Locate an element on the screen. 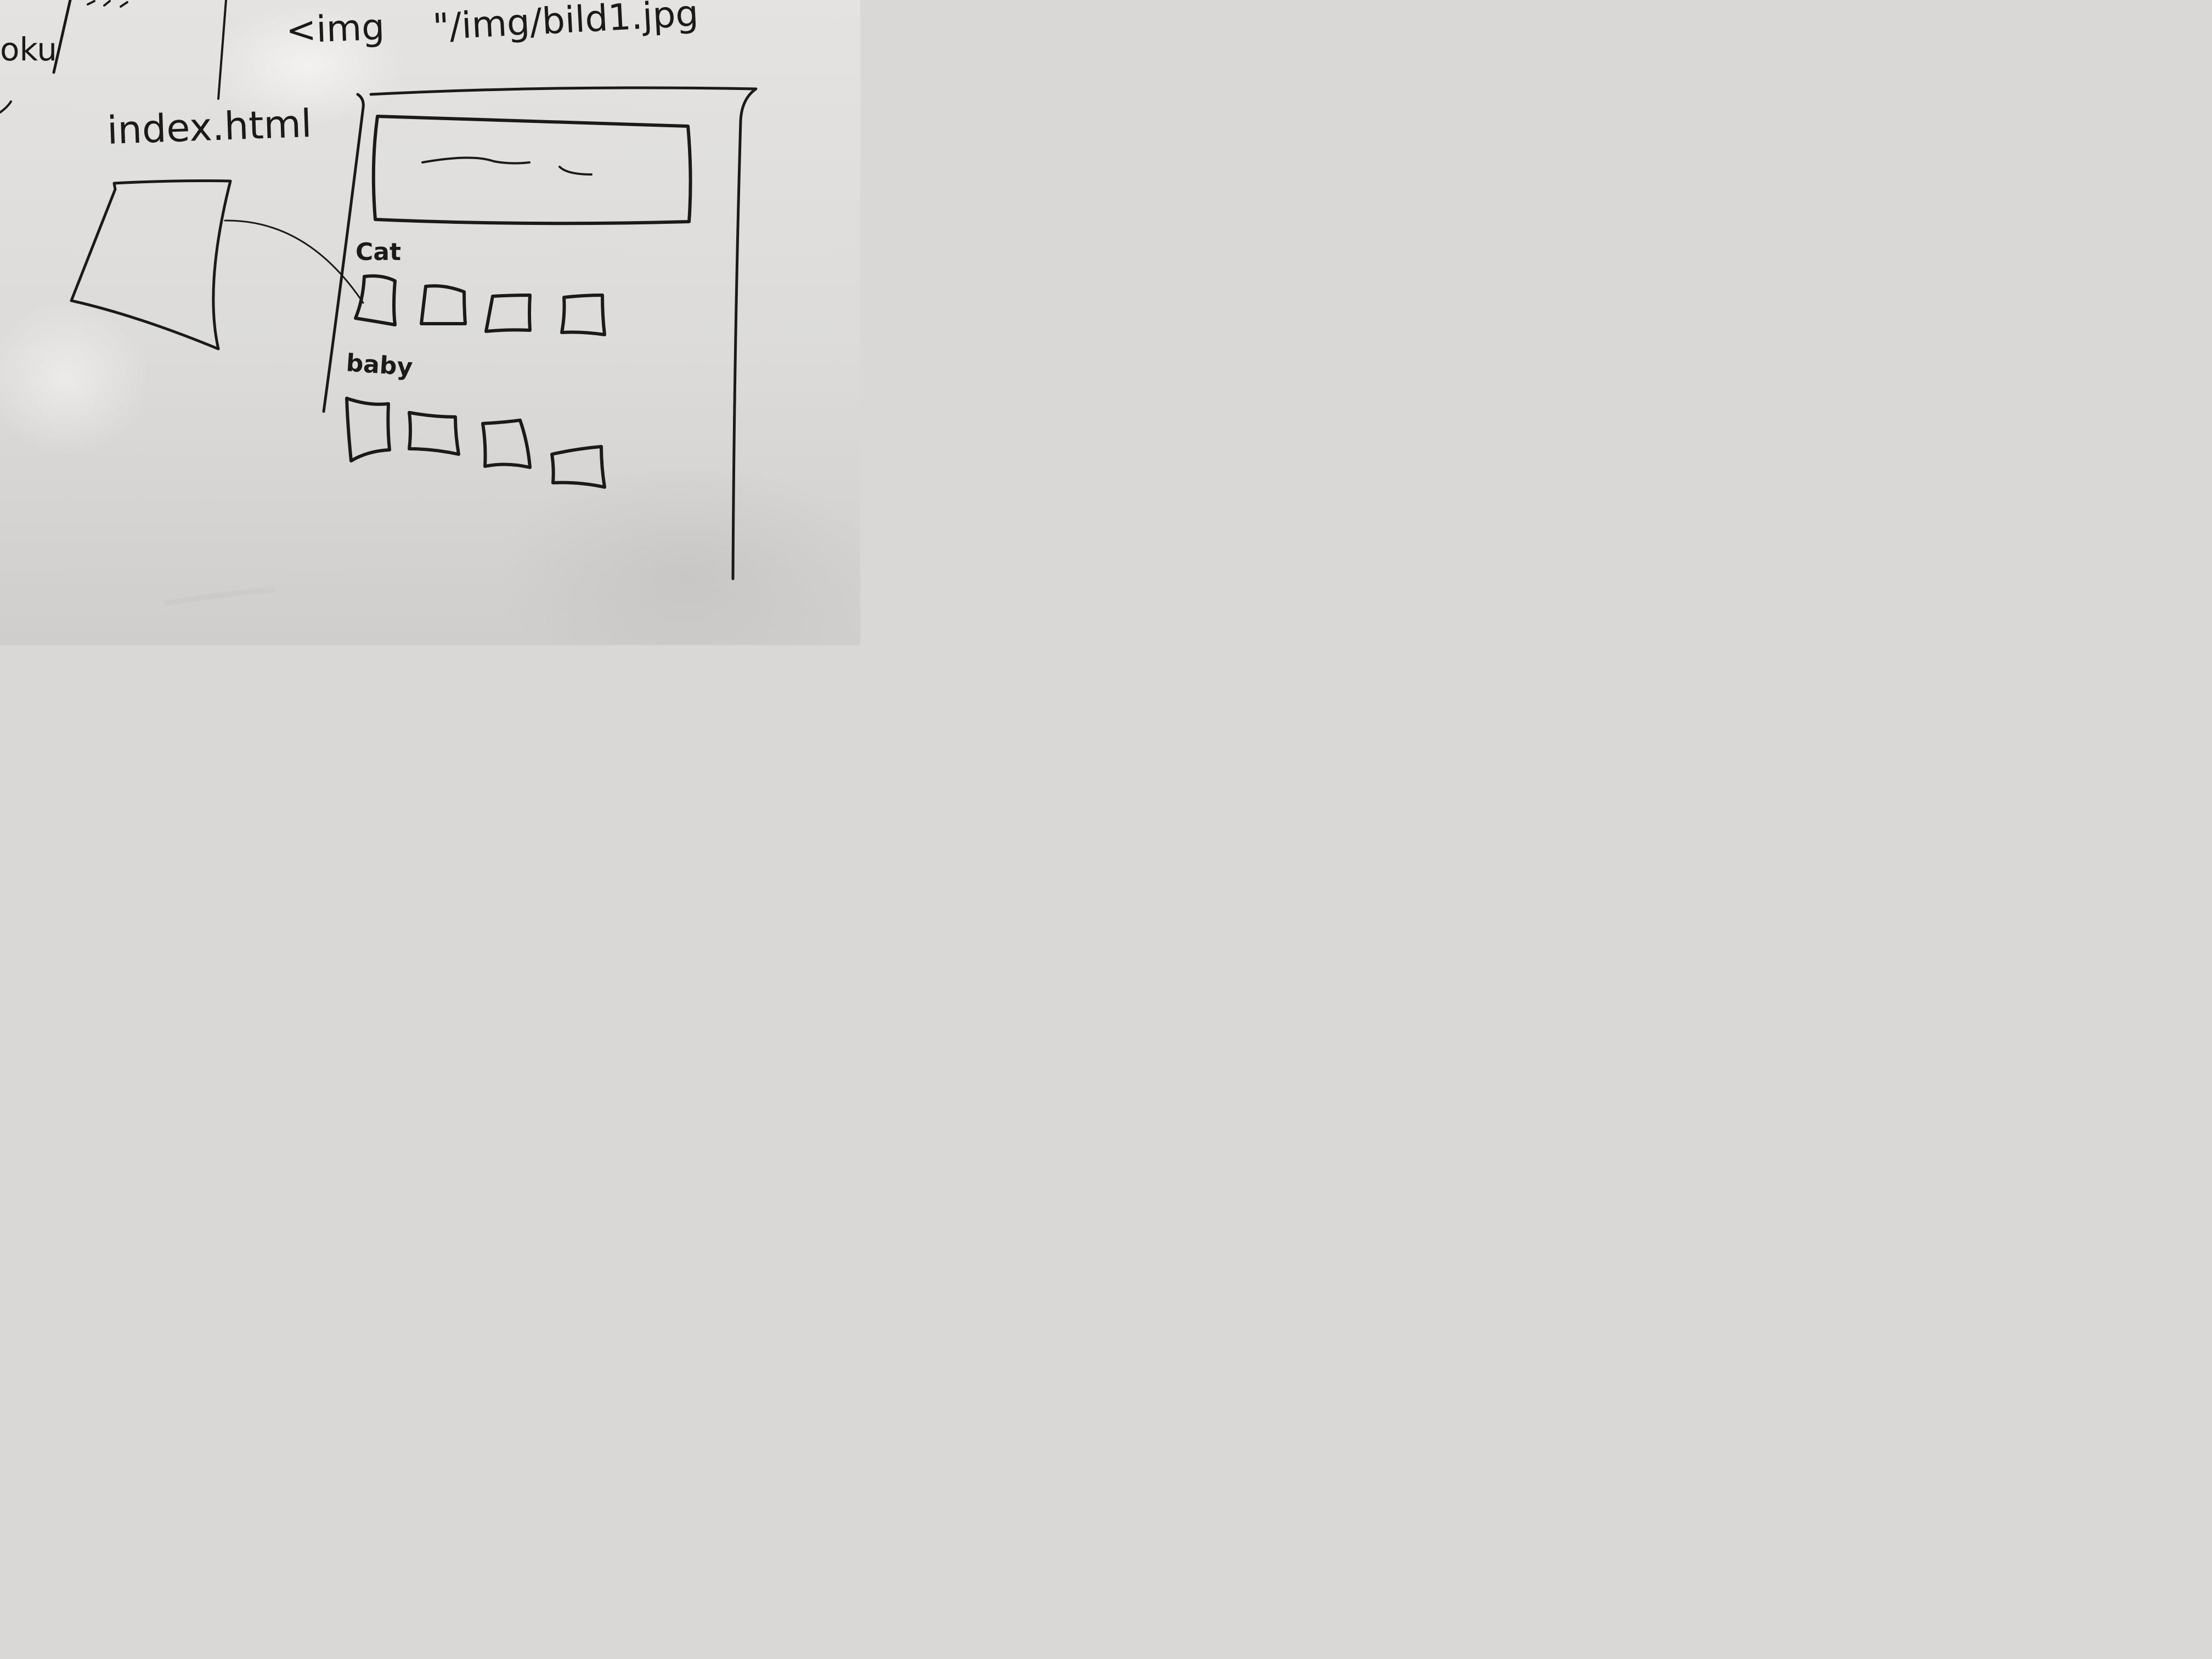 This screenshot has width=2212, height=1659. header-scribble-long is located at coordinates (476, 161).